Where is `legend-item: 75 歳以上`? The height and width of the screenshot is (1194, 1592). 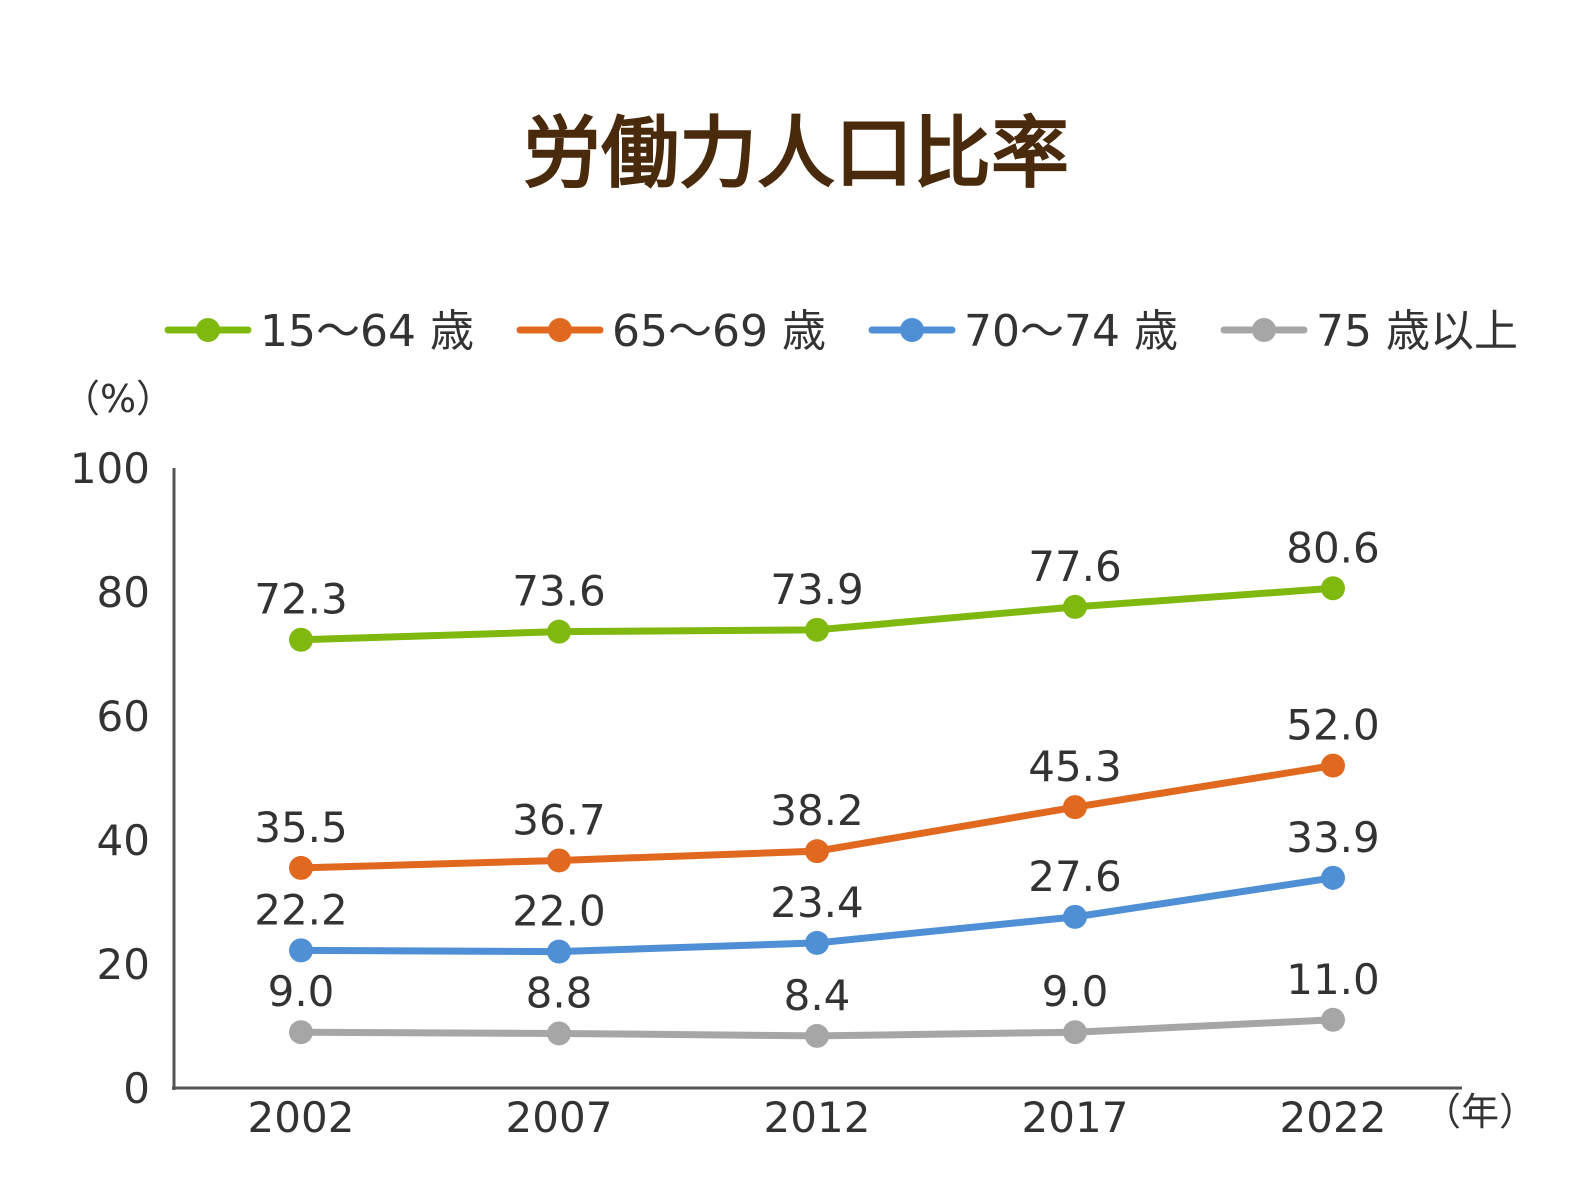 legend-item: 75 歳以上 is located at coordinates (1369, 331).